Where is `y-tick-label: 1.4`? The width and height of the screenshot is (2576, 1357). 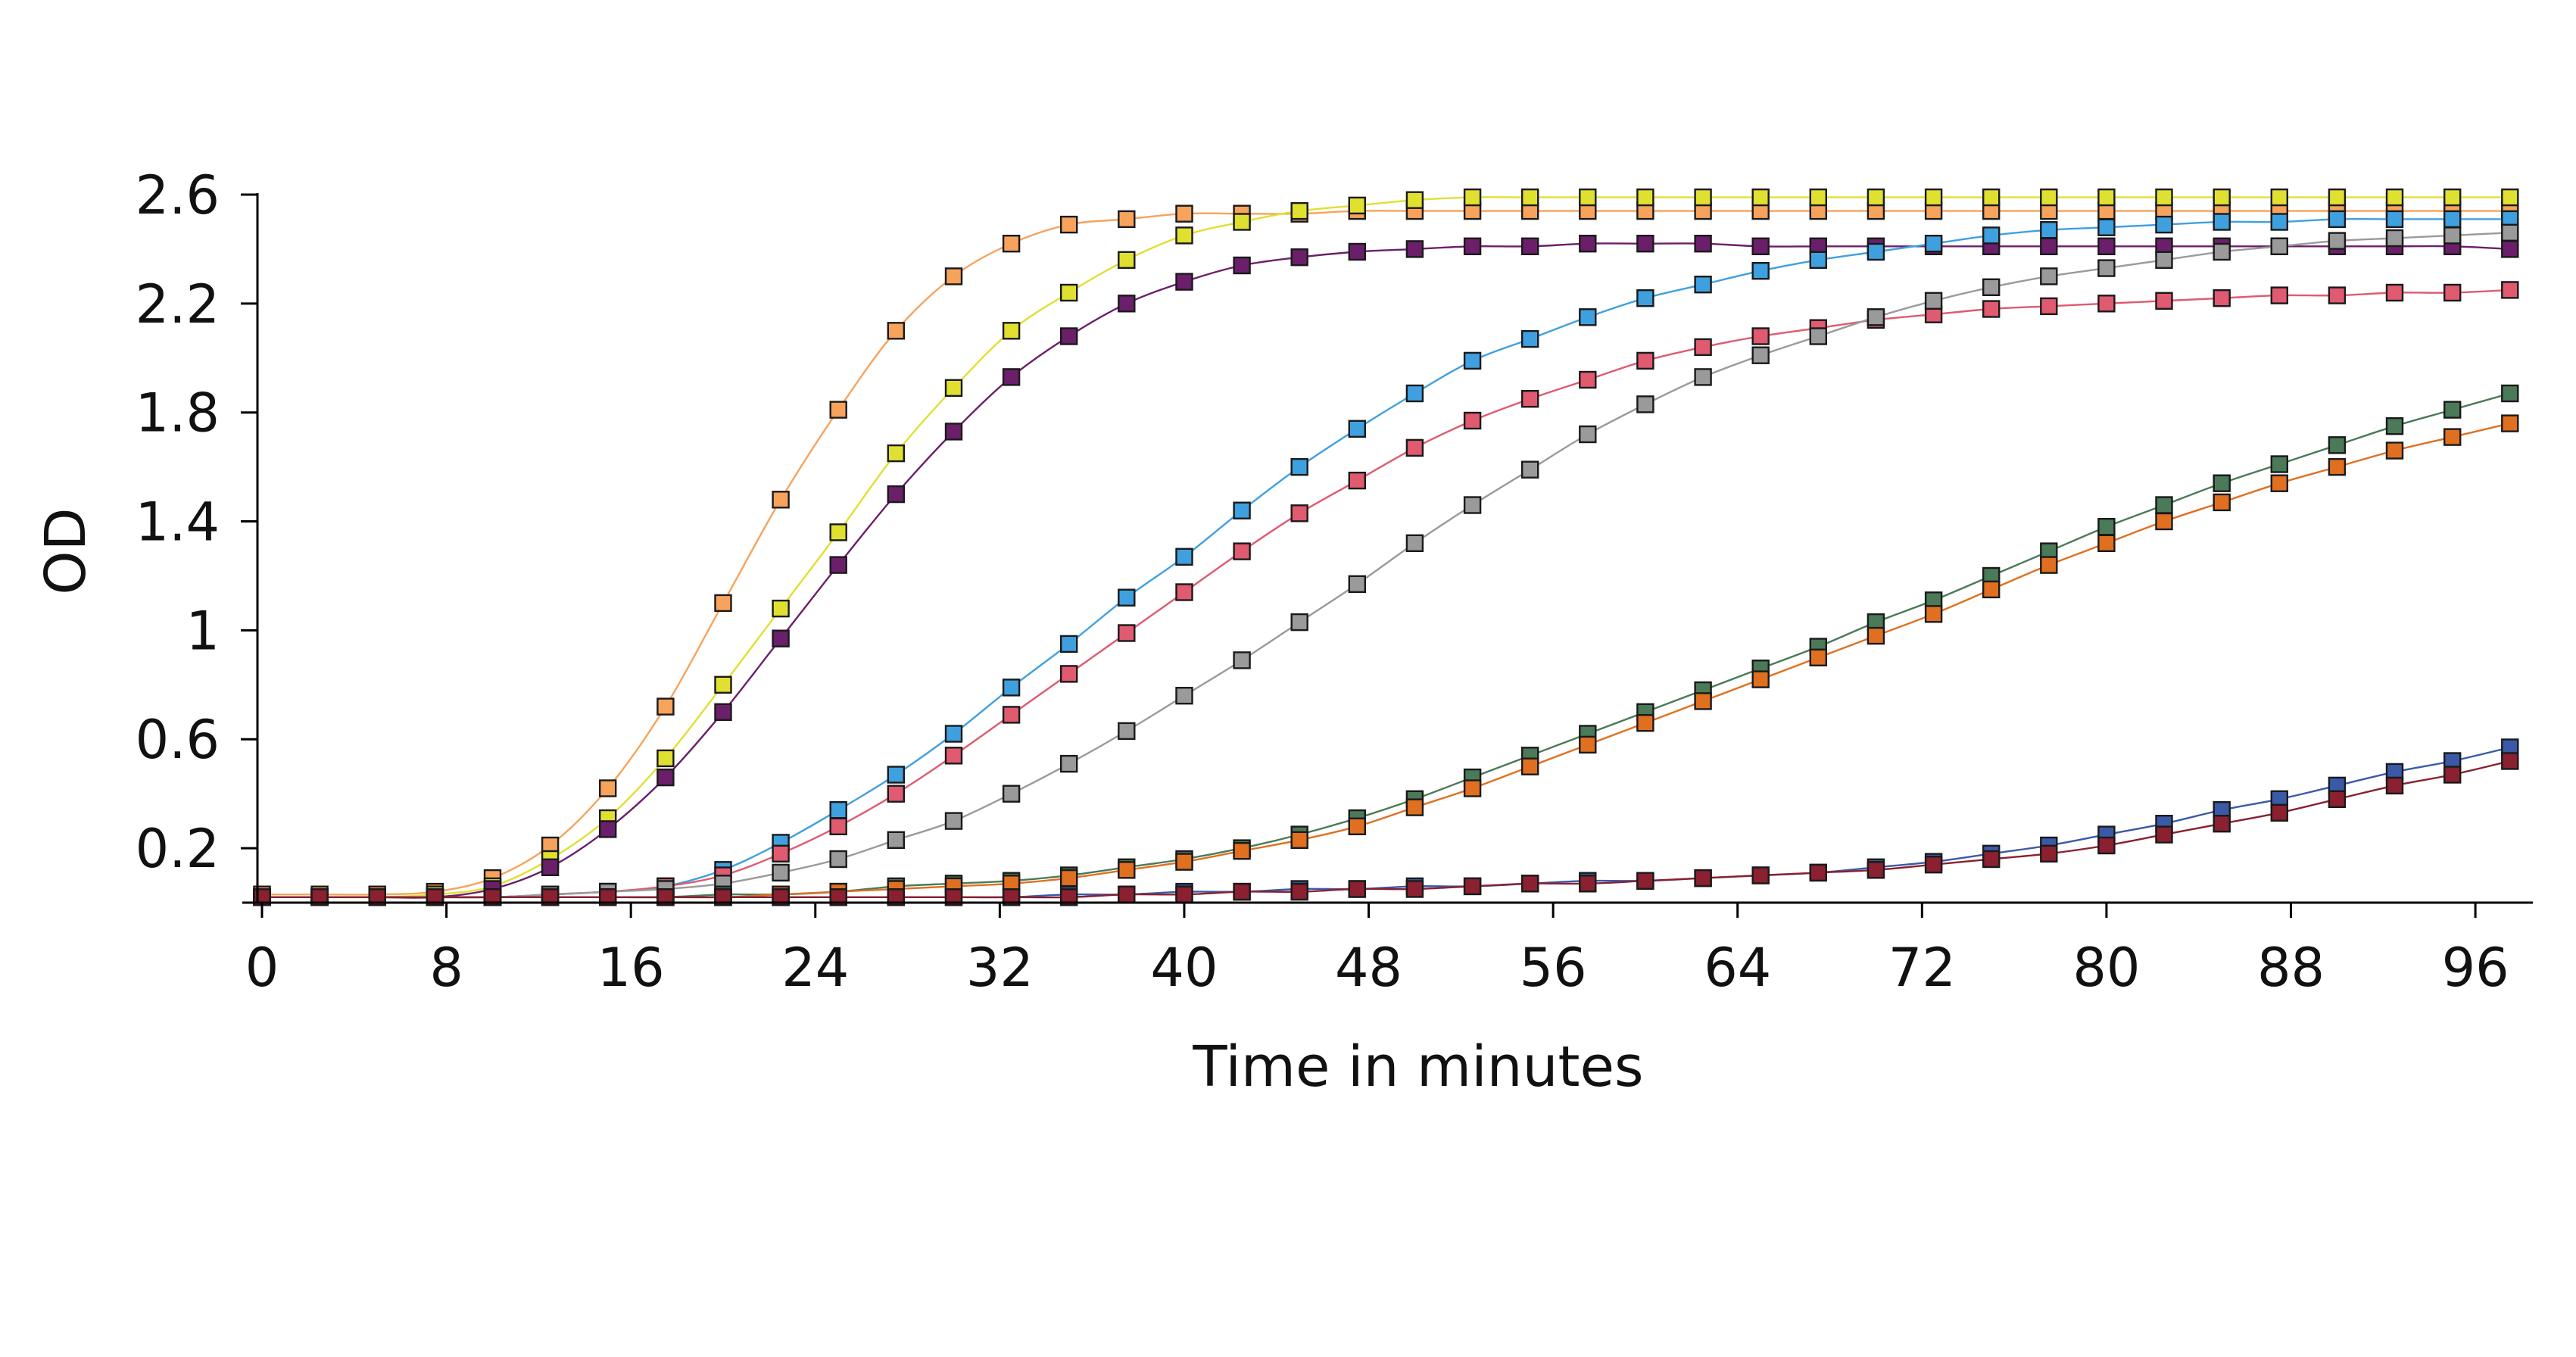 y-tick-label: 1.4 is located at coordinates (178, 522).